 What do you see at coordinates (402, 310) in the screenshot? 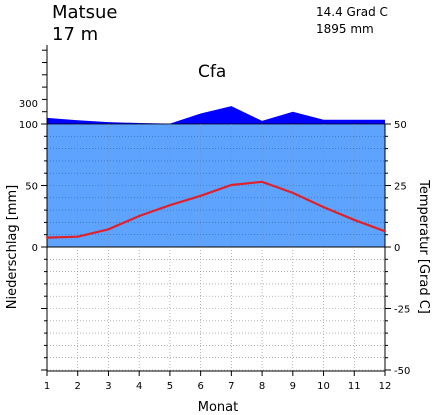
I see `right-tick-label: -25` at bounding box center [402, 310].